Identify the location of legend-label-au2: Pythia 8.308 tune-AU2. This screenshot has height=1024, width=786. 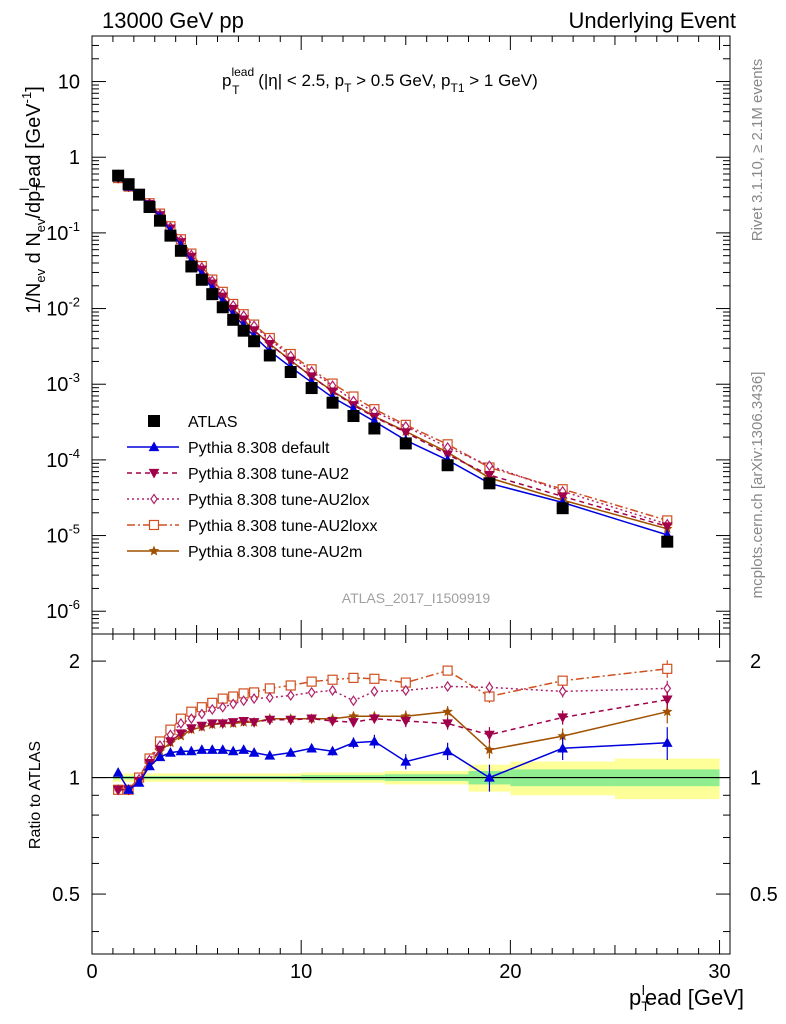
(268, 474).